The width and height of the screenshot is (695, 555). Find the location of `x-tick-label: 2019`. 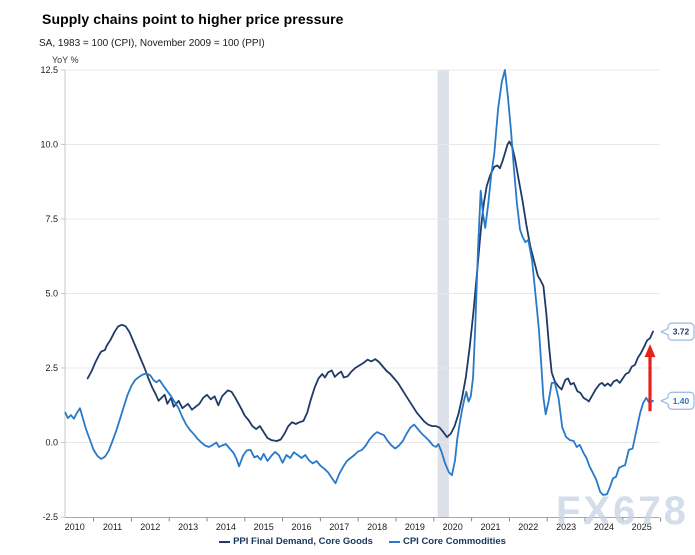

x-tick-label: 2019 is located at coordinates (415, 527).